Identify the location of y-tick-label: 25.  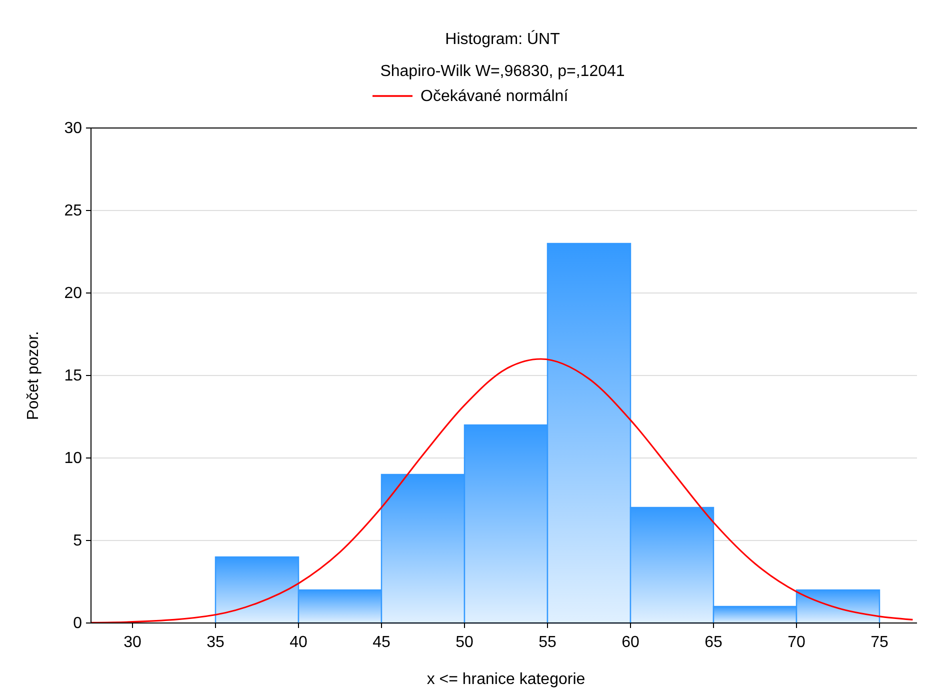
(73, 211).